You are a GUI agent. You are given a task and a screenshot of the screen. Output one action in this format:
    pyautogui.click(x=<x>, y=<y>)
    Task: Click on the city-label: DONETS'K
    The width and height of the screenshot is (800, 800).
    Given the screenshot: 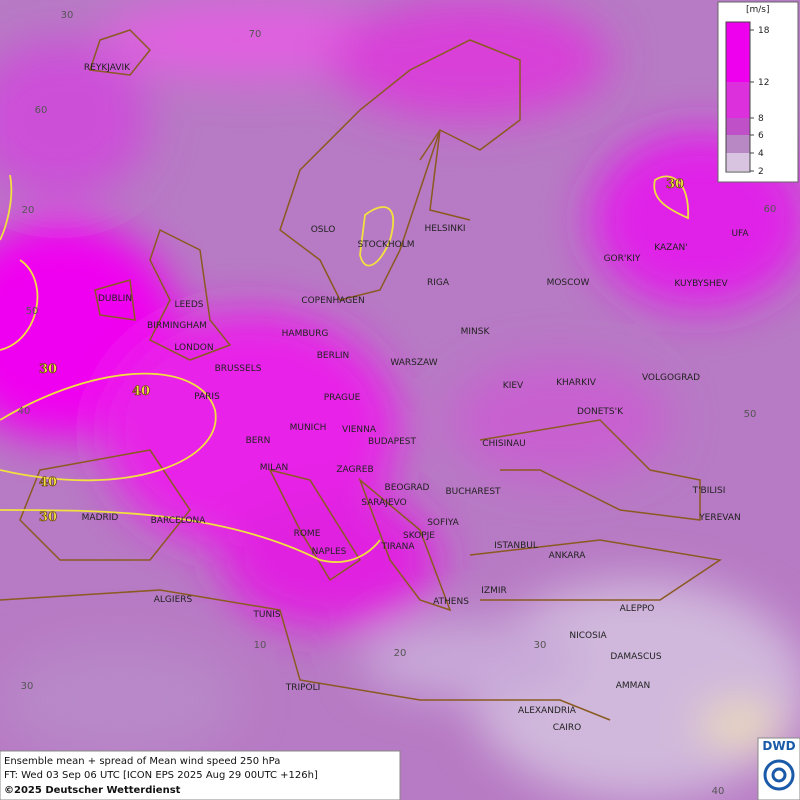 What is the action you would take?
    pyautogui.click(x=600, y=412)
    